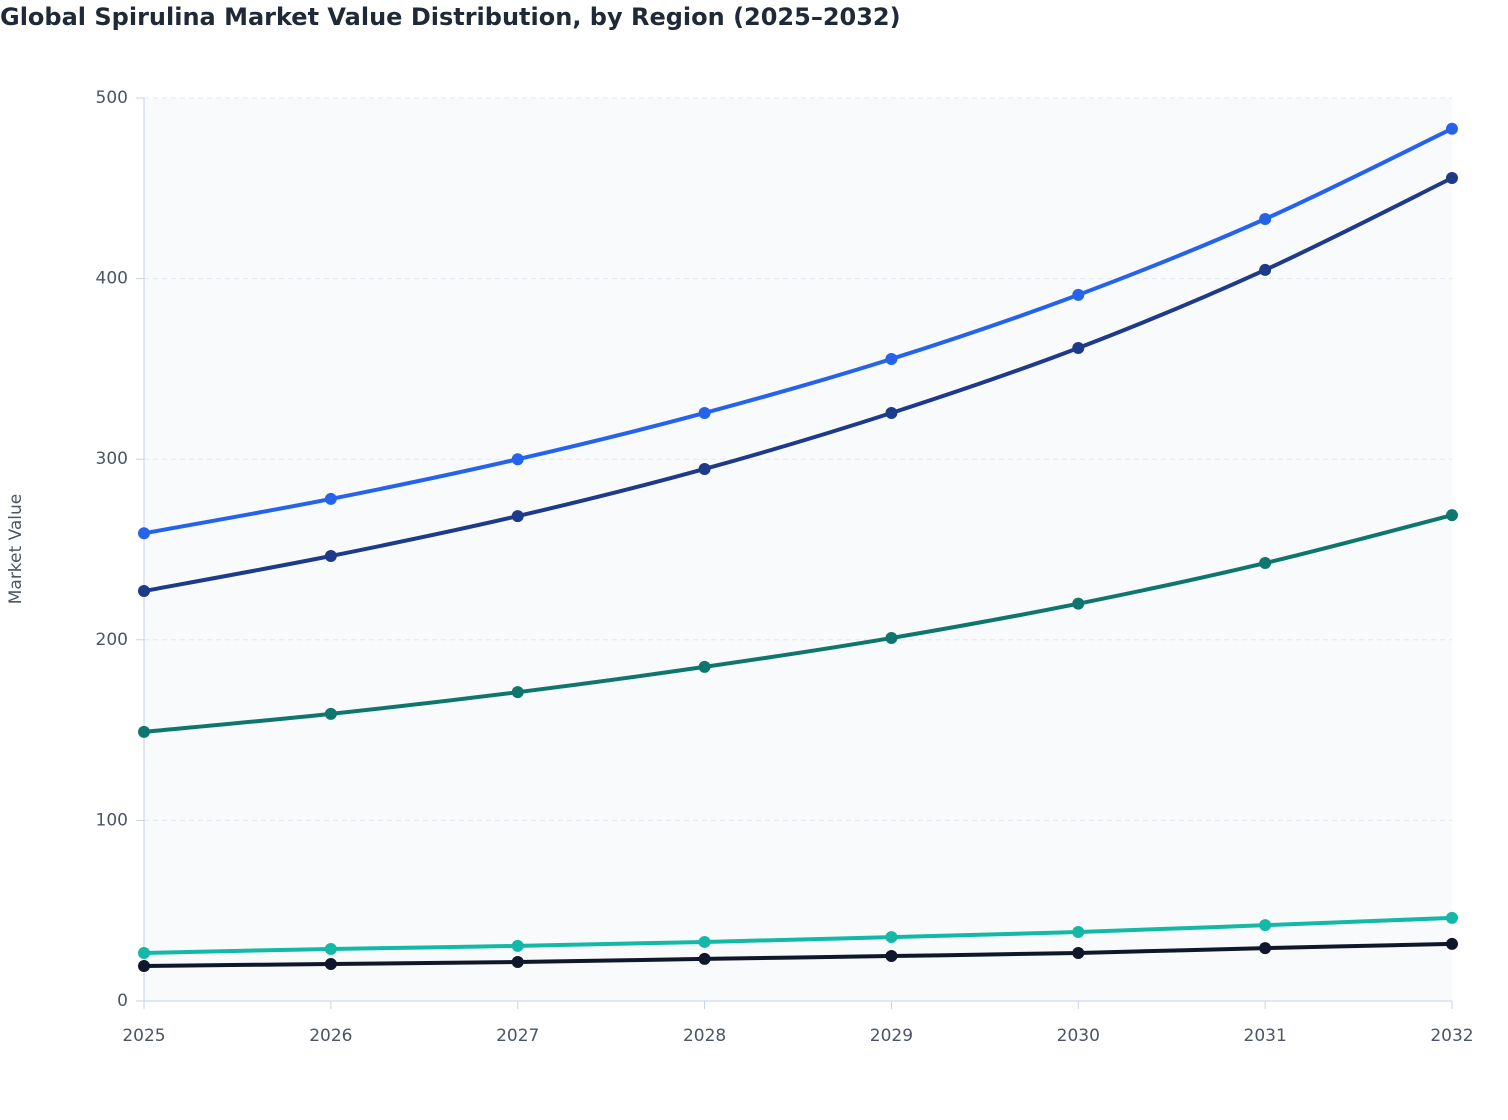  I want to click on x-tick-label: 2031, so click(1265, 1036).